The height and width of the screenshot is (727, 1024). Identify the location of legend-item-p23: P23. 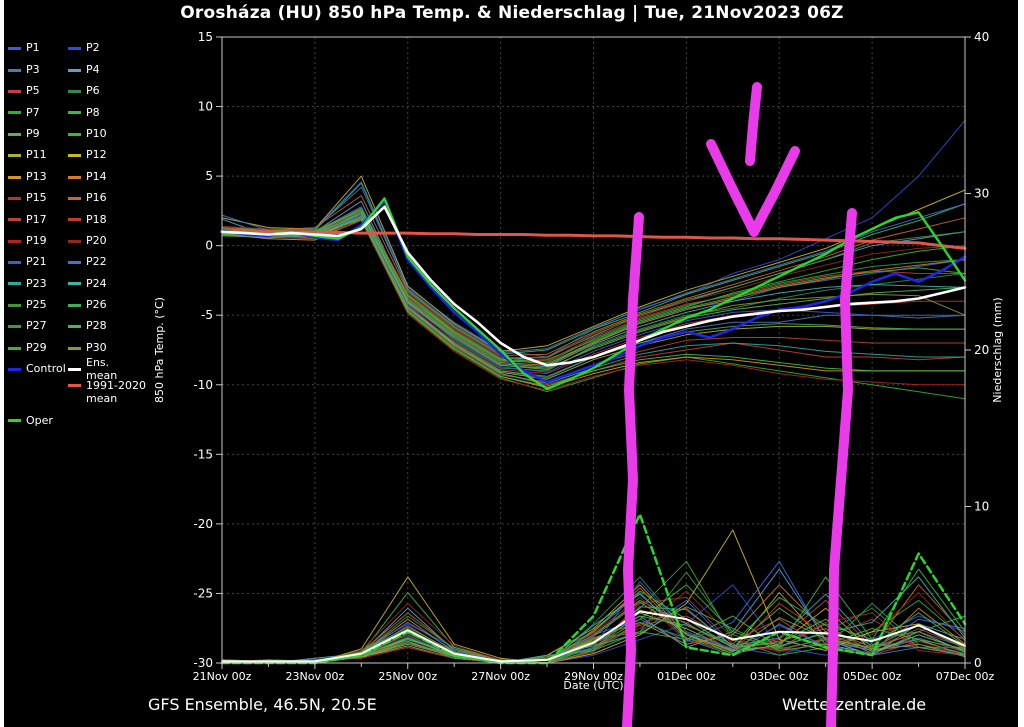
(38, 283).